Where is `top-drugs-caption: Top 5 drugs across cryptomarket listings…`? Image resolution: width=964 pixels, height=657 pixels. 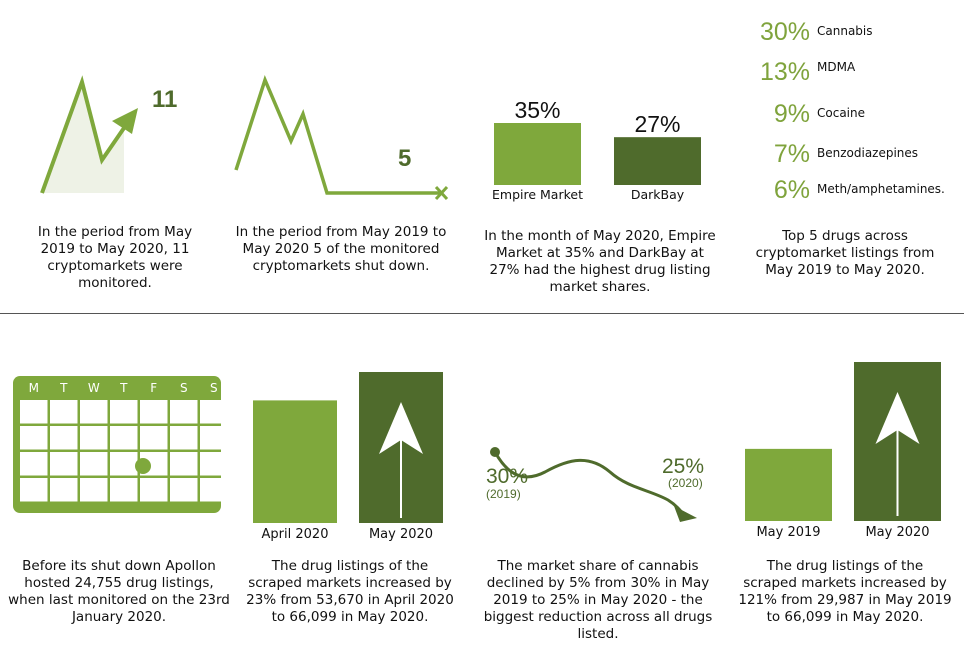 top-drugs-caption: Top 5 drugs across cryptomarket listings… is located at coordinates (845, 253).